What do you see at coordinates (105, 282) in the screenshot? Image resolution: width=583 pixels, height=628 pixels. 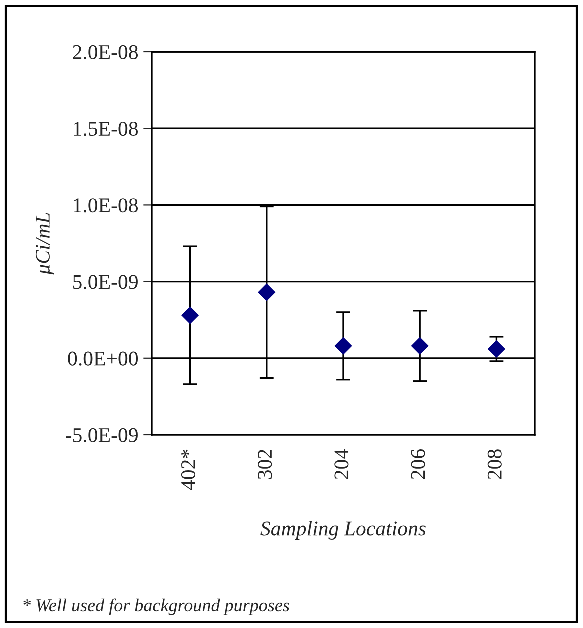 I see `y-tick-label: 5.0E-09` at bounding box center [105, 282].